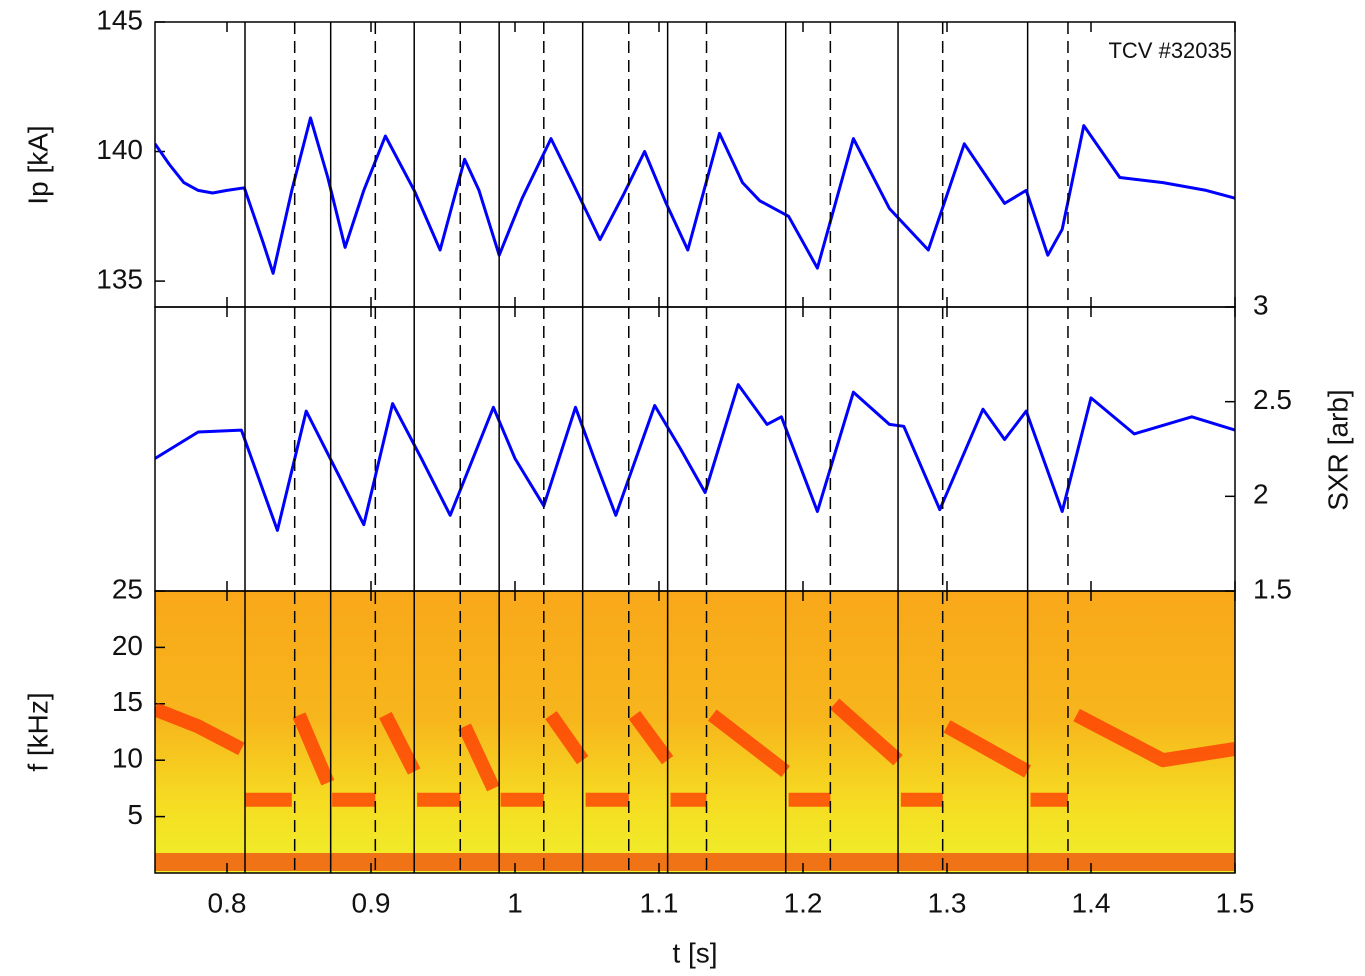 This screenshot has width=1365, height=976. What do you see at coordinates (135, 814) in the screenshot?
I see `y-tick-label: 5` at bounding box center [135, 814].